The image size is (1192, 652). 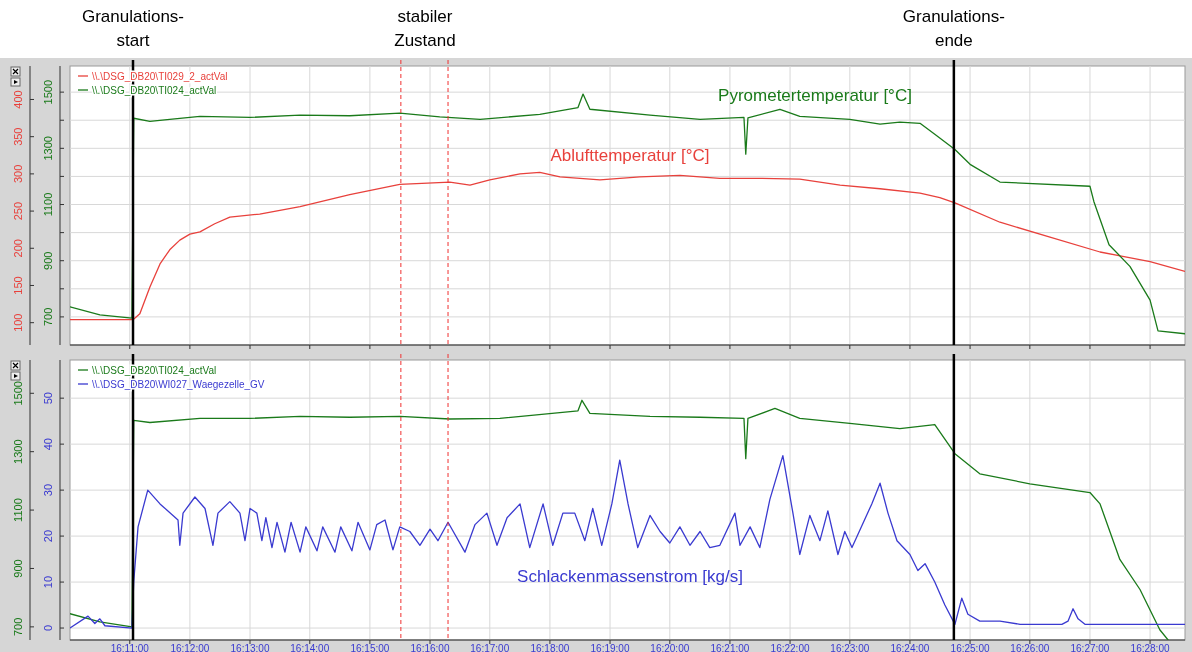 What do you see at coordinates (18, 393) in the screenshot?
I see `y-tick-label: 1500` at bounding box center [18, 393].